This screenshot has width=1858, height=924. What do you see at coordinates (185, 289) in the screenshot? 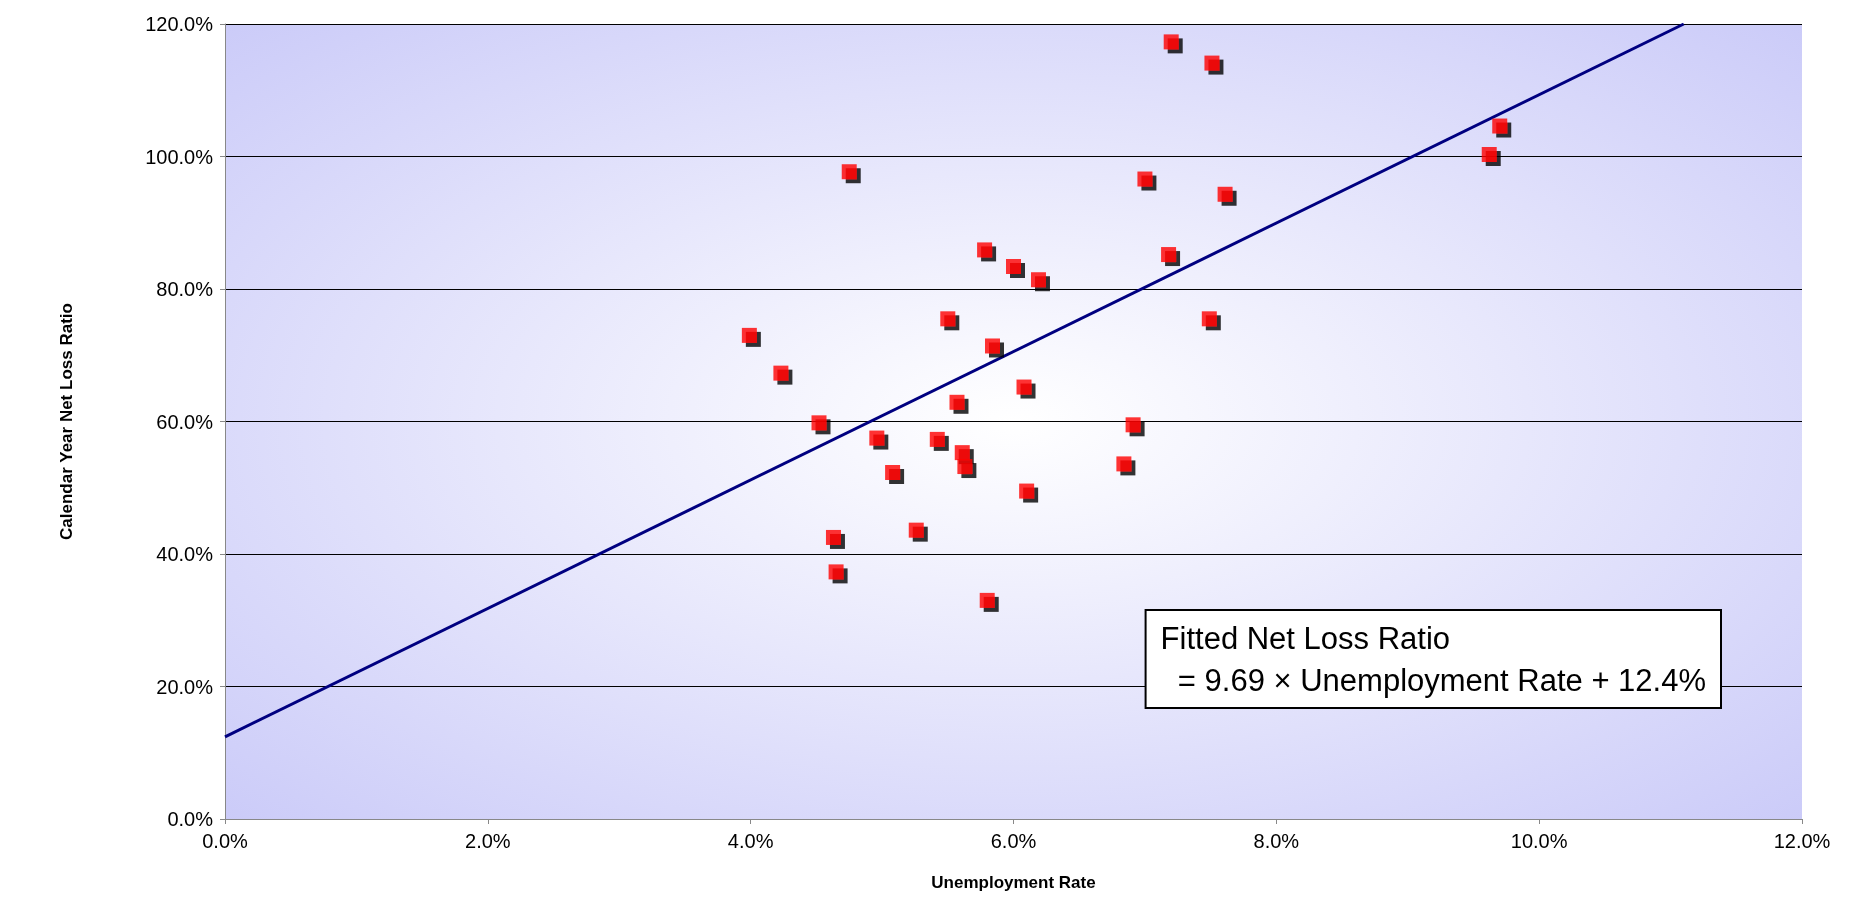
I see `y-tick-label: 80.0%` at bounding box center [185, 289].